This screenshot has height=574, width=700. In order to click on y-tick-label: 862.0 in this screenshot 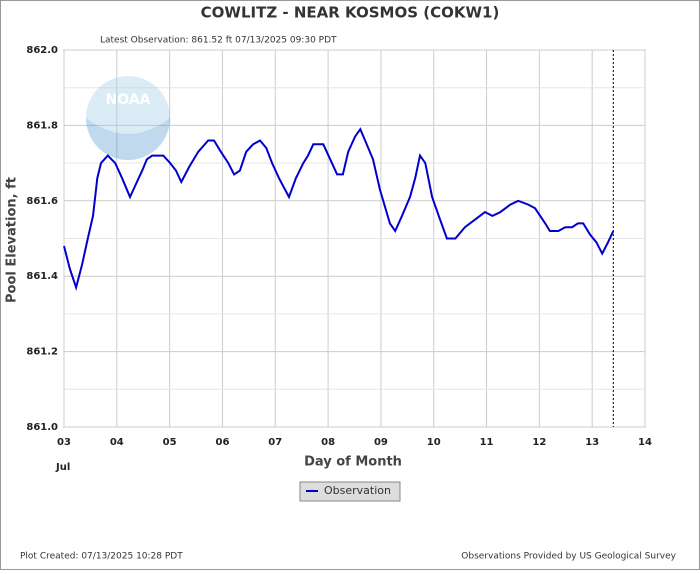, I will do `click(42, 50)`.